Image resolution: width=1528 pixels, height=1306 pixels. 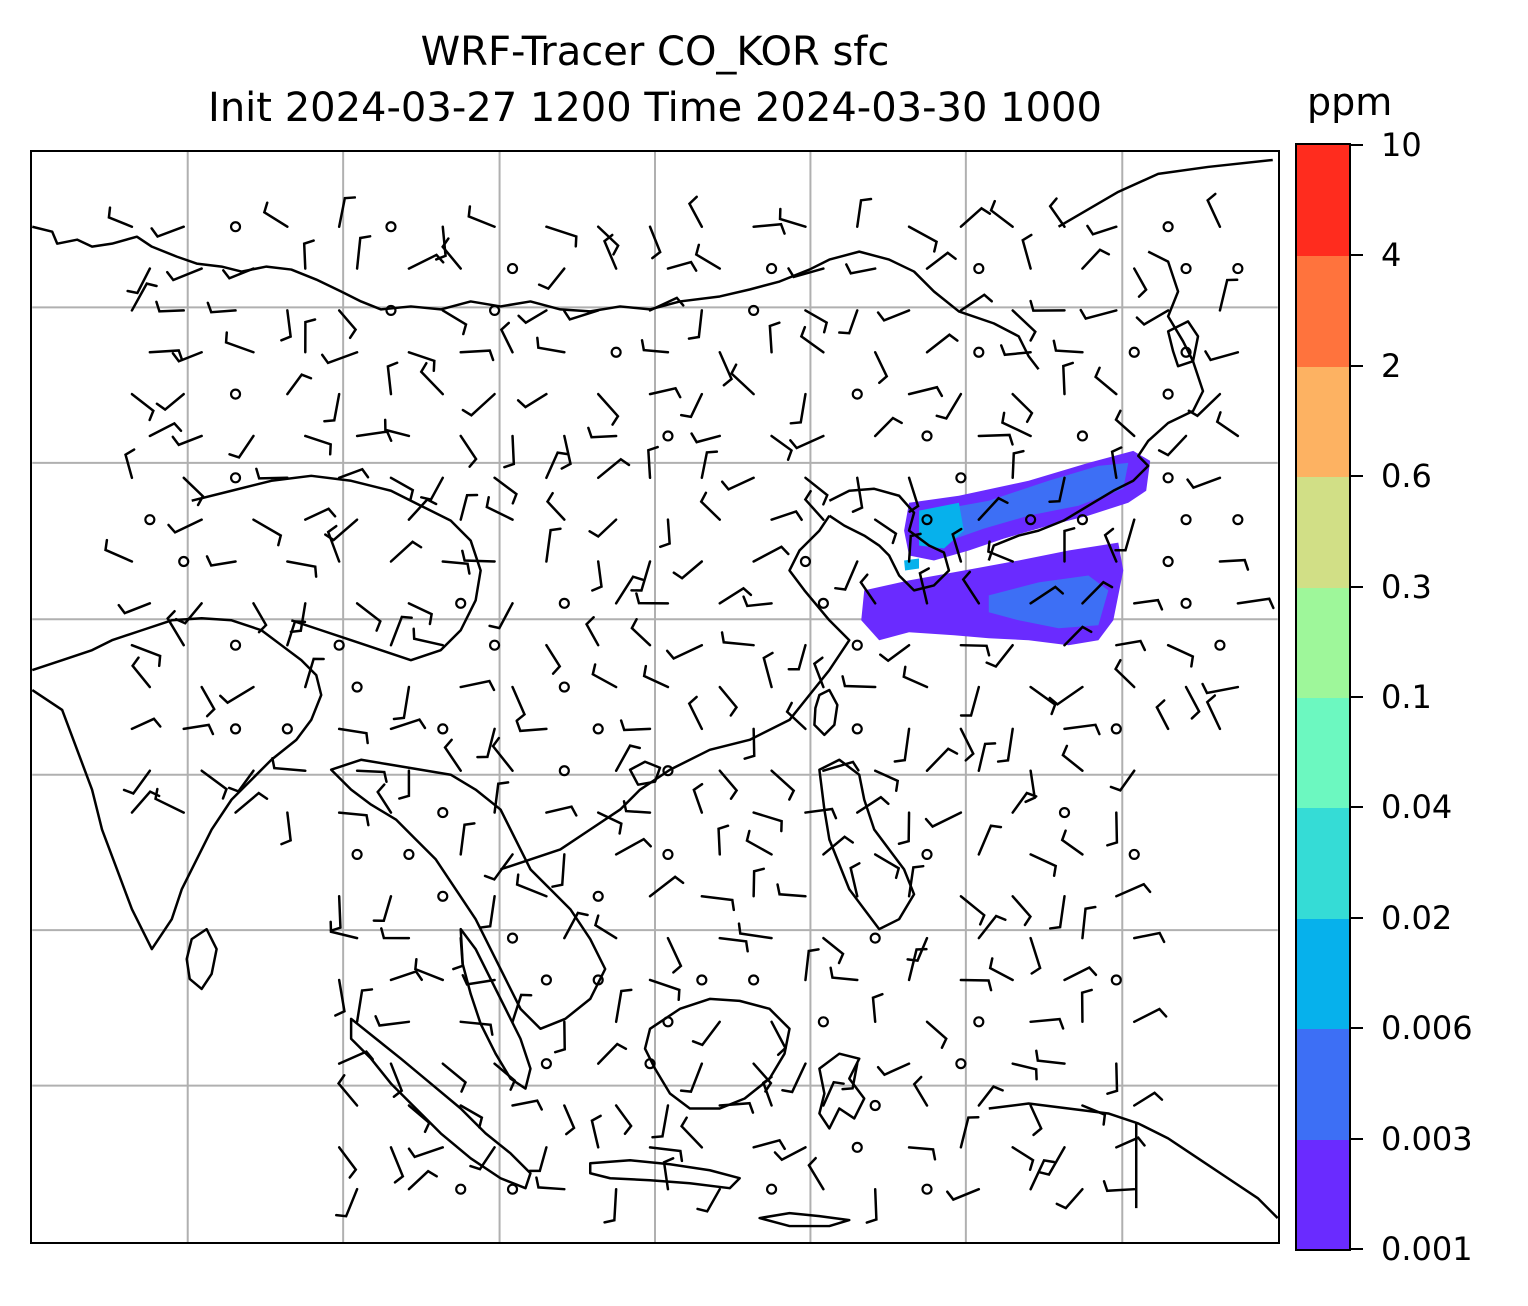 What do you see at coordinates (1427, 1138) in the screenshot?
I see `colorbar-tick-label: 0.003` at bounding box center [1427, 1138].